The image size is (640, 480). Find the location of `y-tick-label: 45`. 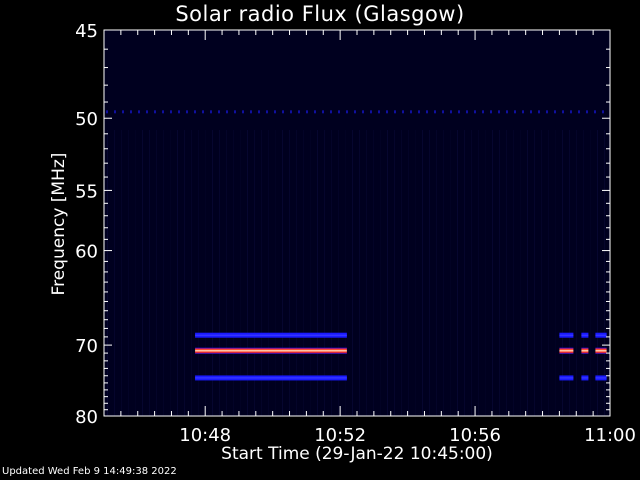

y-tick-label: 45 is located at coordinates (86, 31).